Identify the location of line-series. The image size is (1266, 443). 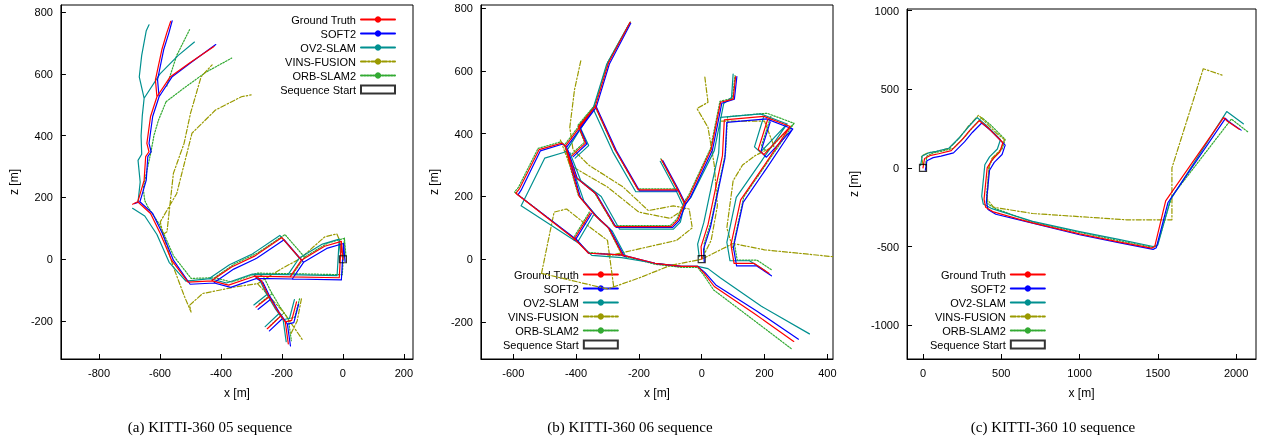
(1071, 144).